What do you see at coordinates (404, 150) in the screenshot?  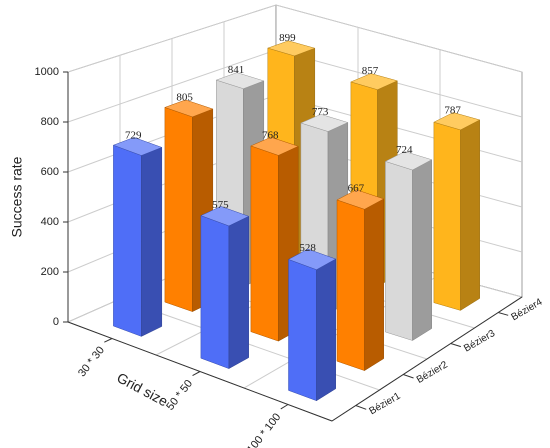 I see `value-label: 724` at bounding box center [404, 150].